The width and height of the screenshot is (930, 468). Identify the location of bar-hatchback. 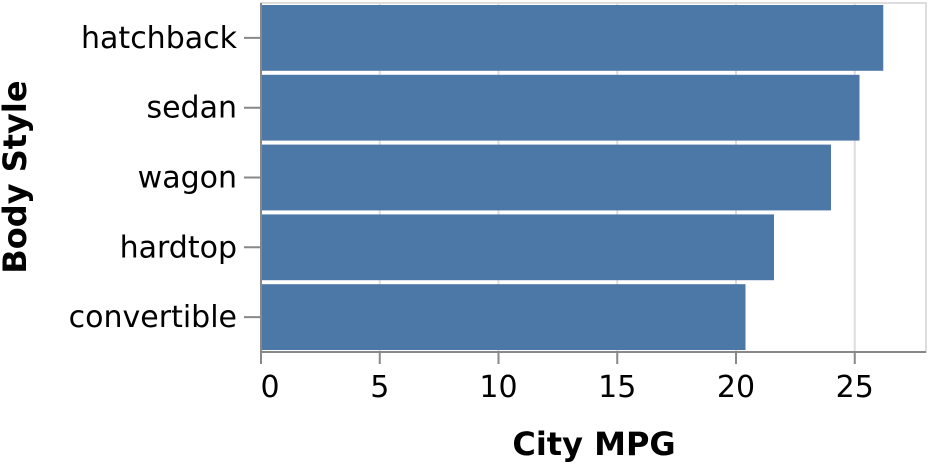
(572, 38).